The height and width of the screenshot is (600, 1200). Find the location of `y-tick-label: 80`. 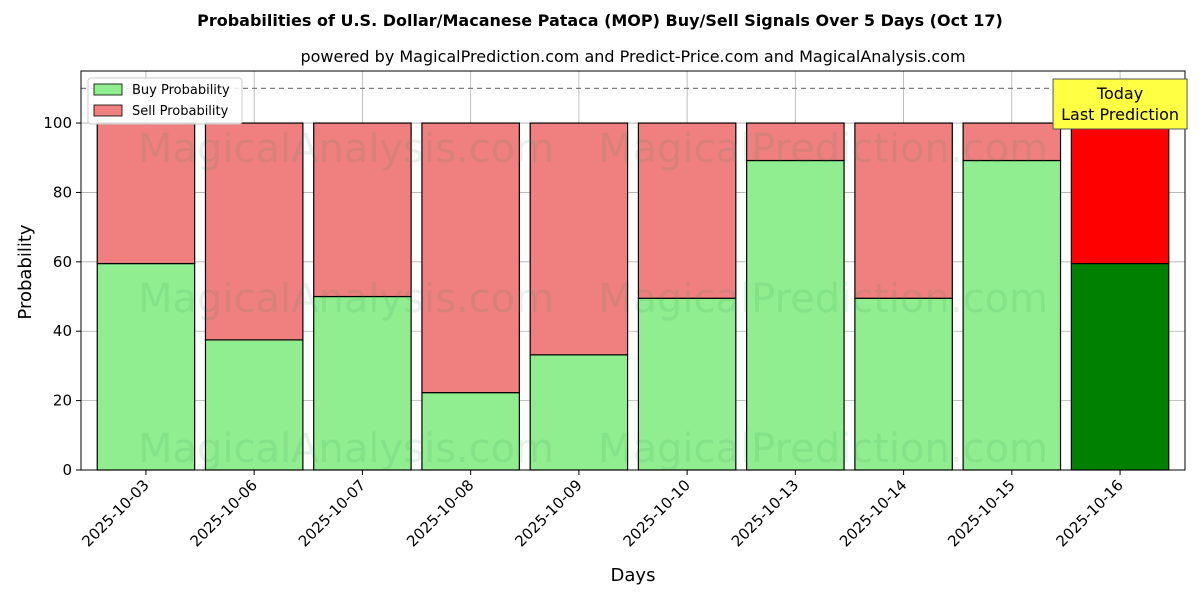

y-tick-label: 80 is located at coordinates (62, 192).